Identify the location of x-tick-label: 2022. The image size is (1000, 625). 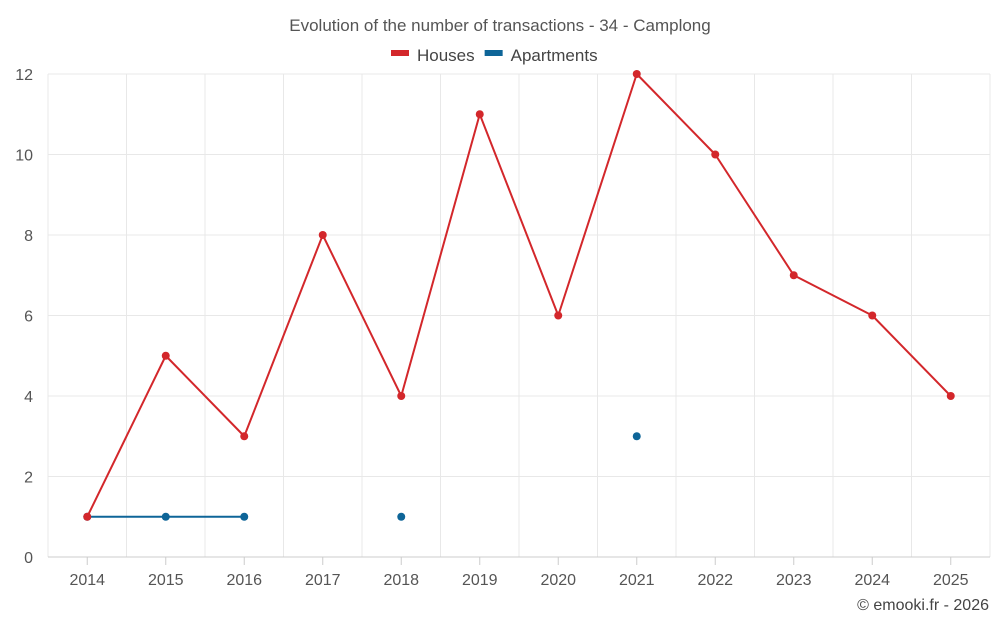
(715, 580).